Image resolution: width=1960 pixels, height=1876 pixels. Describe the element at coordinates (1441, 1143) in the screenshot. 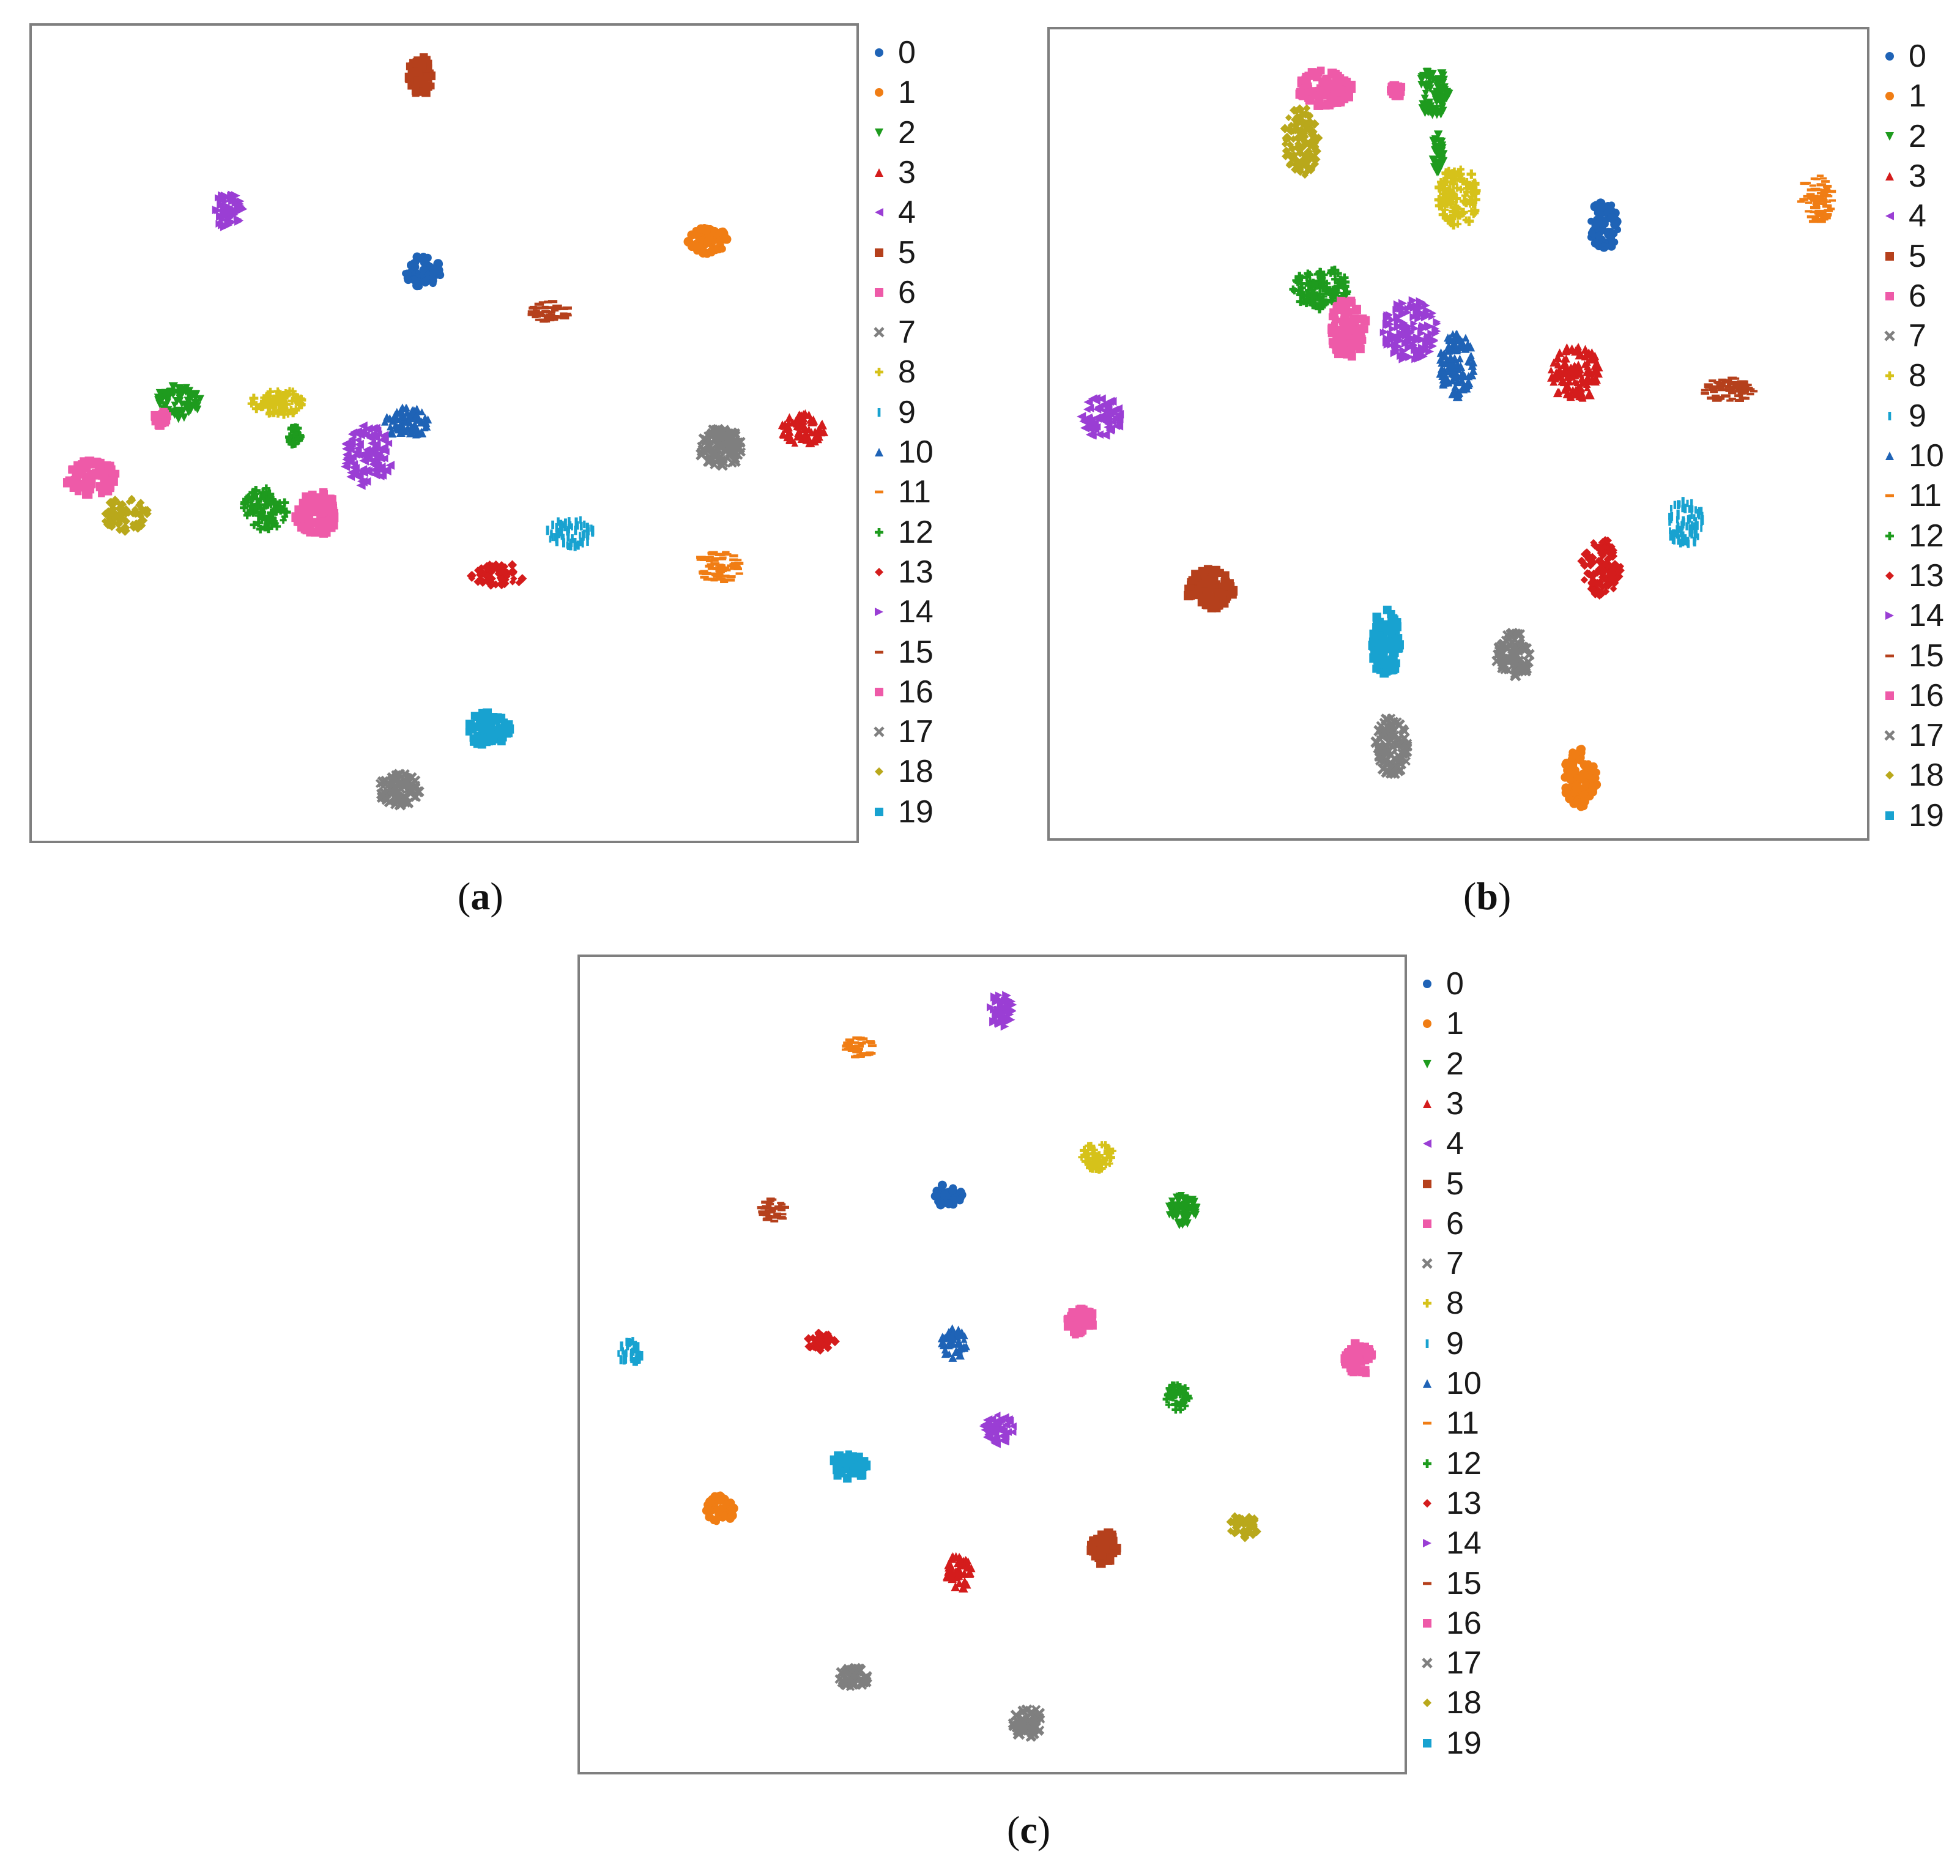

I see `legend-item-4: 4` at that location.